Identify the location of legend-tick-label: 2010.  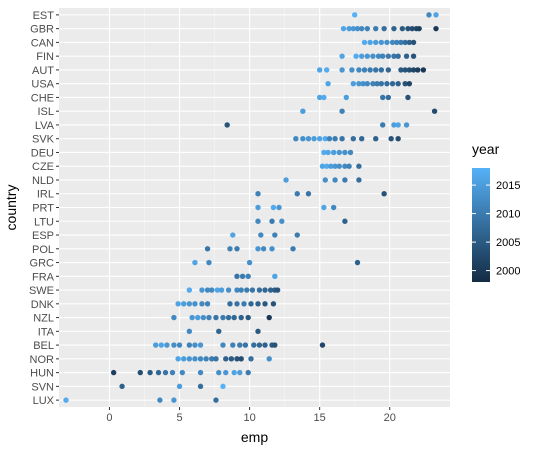
(508, 215).